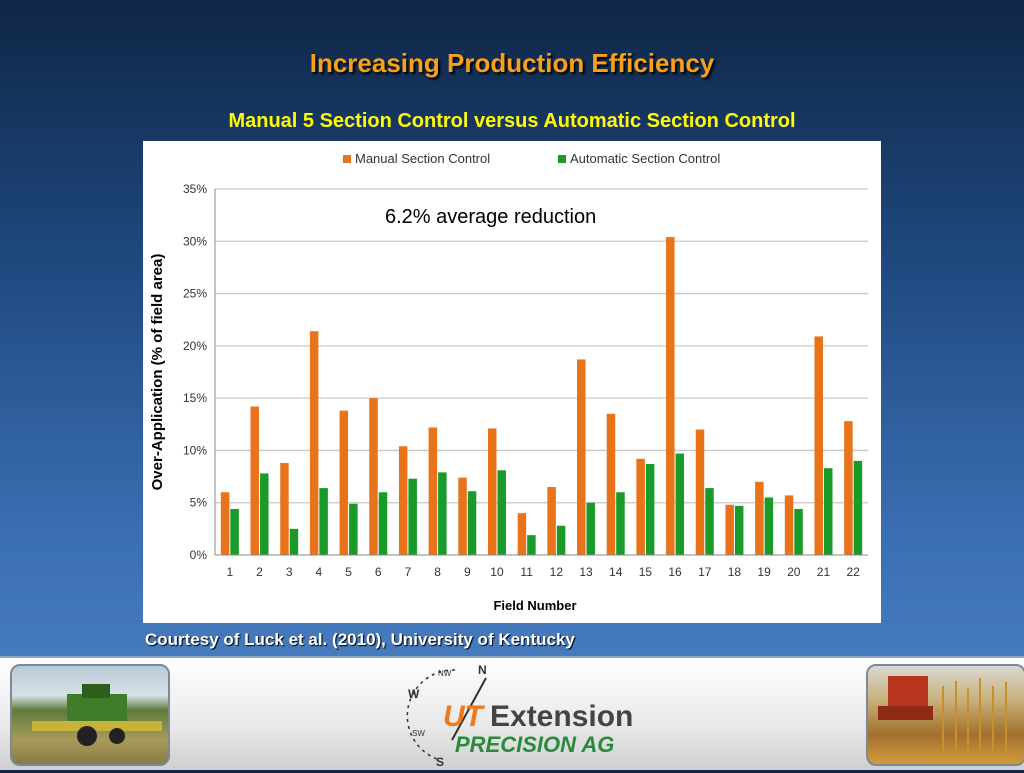 Image resolution: width=1024 pixels, height=773 pixels. What do you see at coordinates (348, 572) in the screenshot?
I see `x-tick-label: 5` at bounding box center [348, 572].